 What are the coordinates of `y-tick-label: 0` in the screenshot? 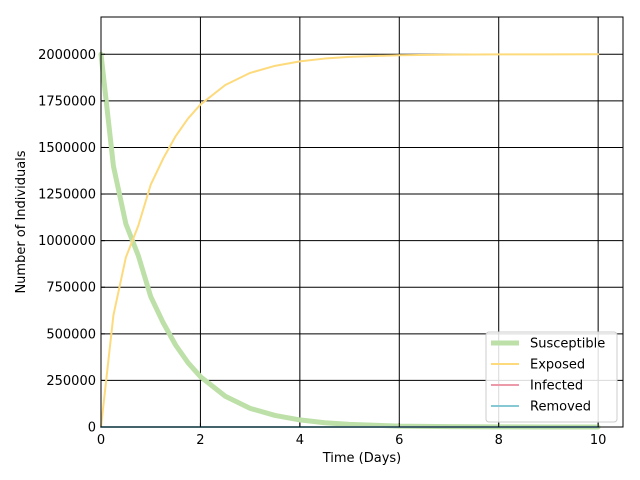 It's located at (92, 428).